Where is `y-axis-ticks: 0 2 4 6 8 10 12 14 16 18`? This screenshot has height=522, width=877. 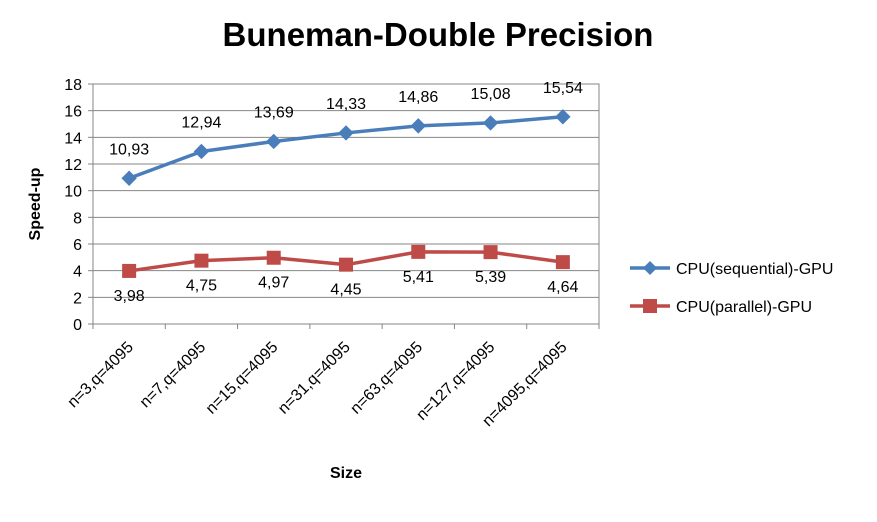
y-axis-ticks: 0 2 4 6 8 10 12 14 16 18 is located at coordinates (78, 205).